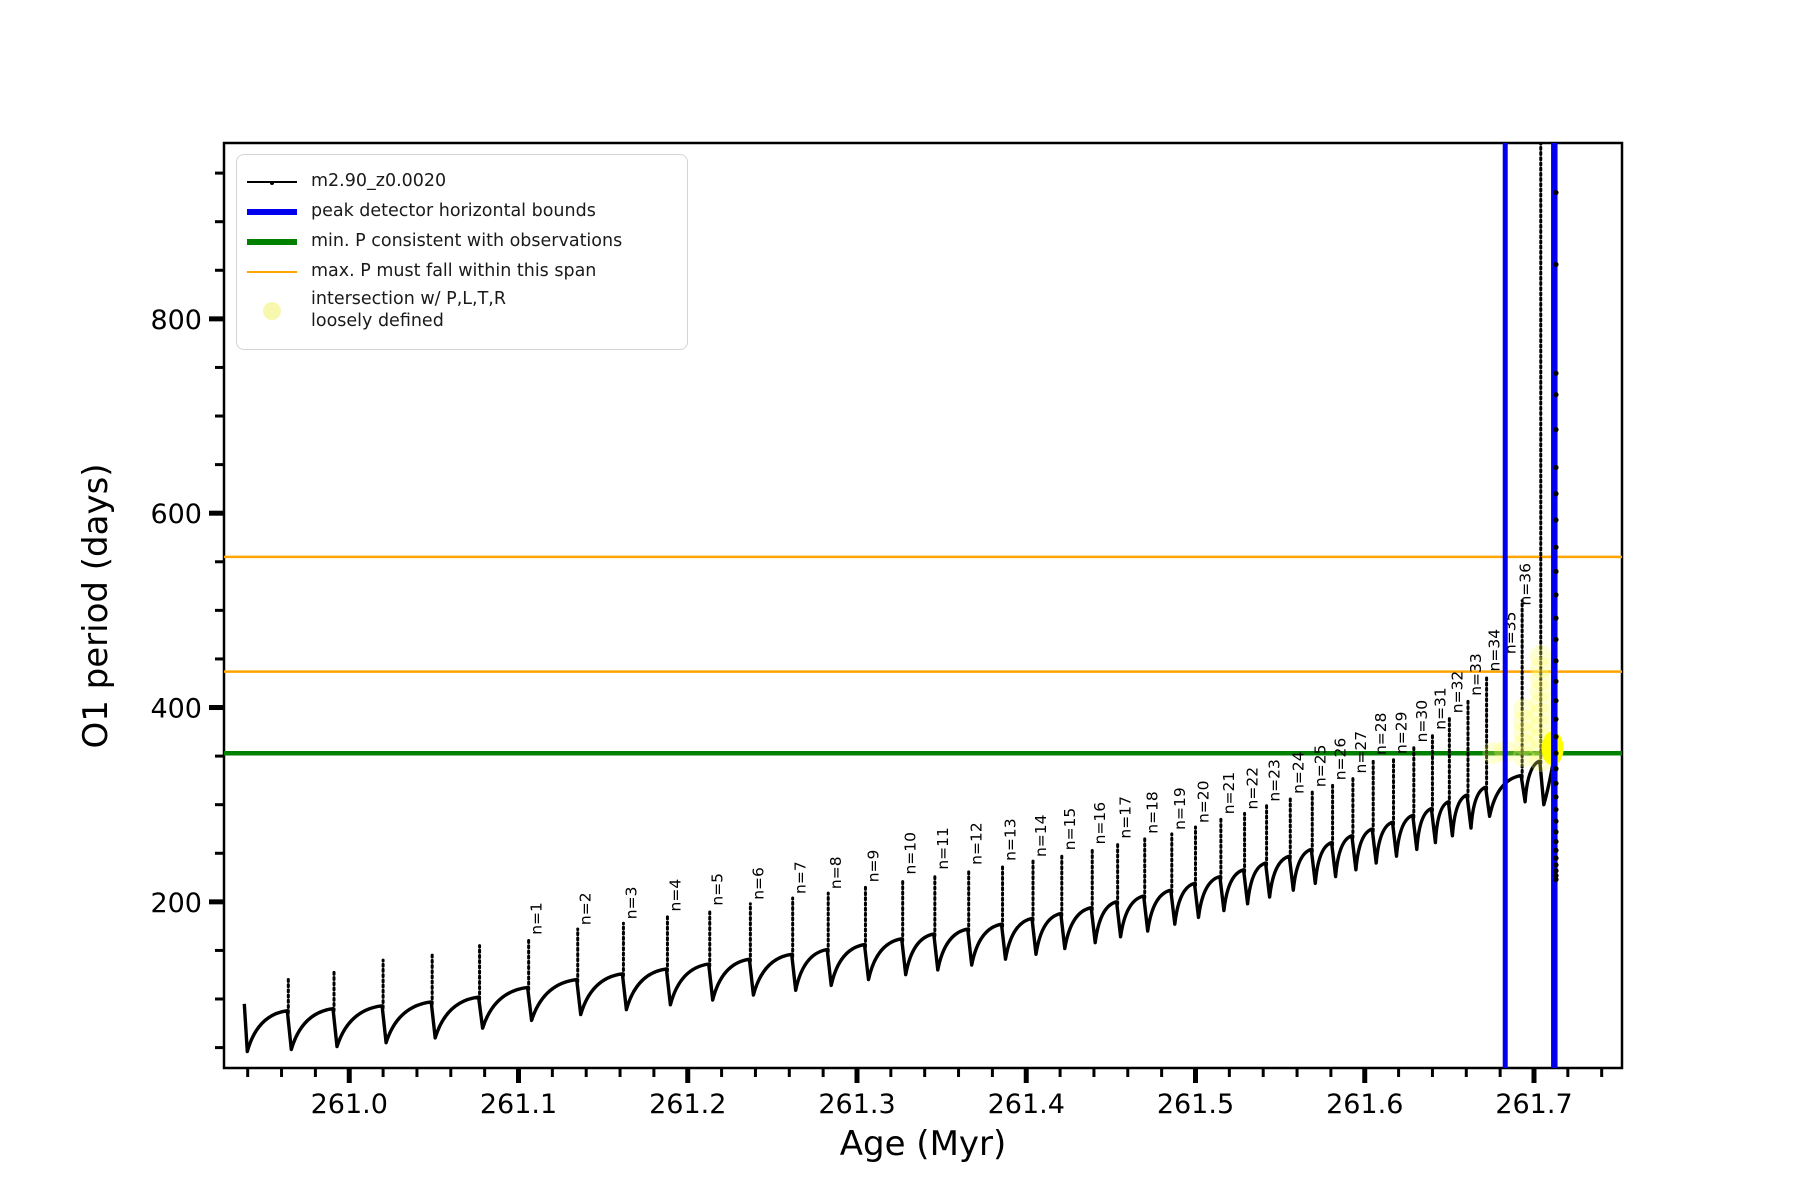 This screenshot has width=1800, height=1200. Describe the element at coordinates (1275, 780) in the screenshot. I see `spike-label: n=23` at that location.